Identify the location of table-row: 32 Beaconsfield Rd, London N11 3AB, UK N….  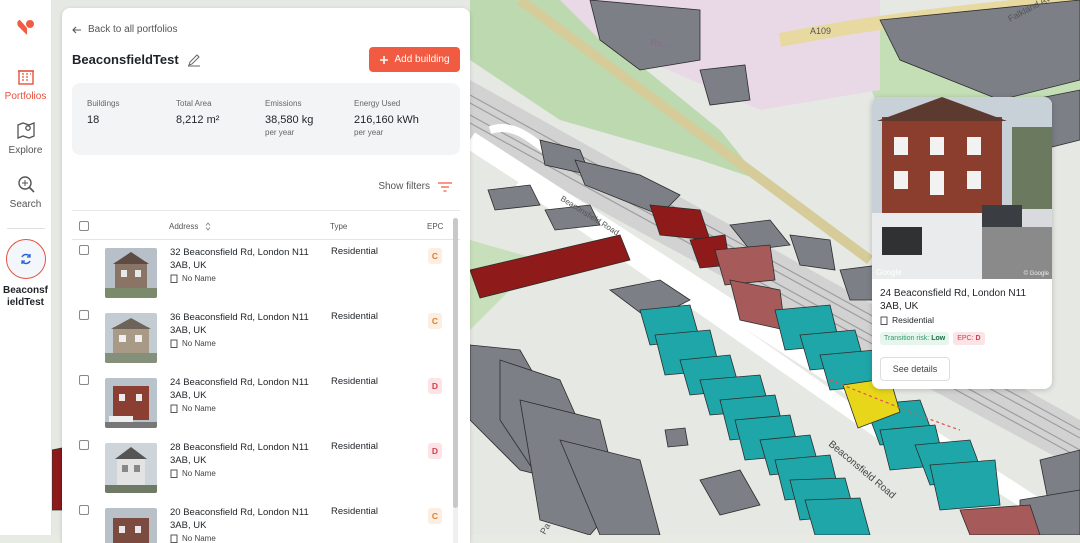
(261, 272).